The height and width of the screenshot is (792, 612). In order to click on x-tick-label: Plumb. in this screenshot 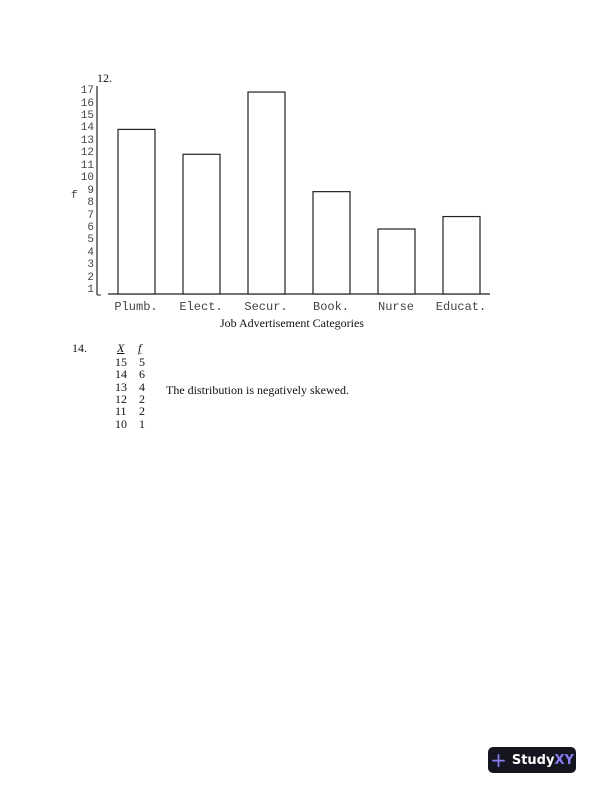, I will do `click(136, 307)`.